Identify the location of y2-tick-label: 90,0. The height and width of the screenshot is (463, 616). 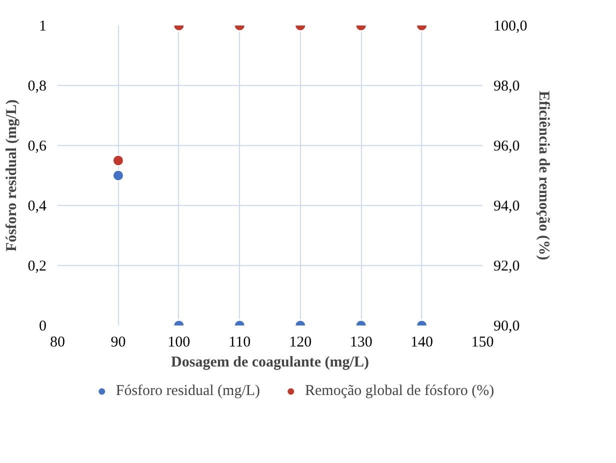
(507, 326).